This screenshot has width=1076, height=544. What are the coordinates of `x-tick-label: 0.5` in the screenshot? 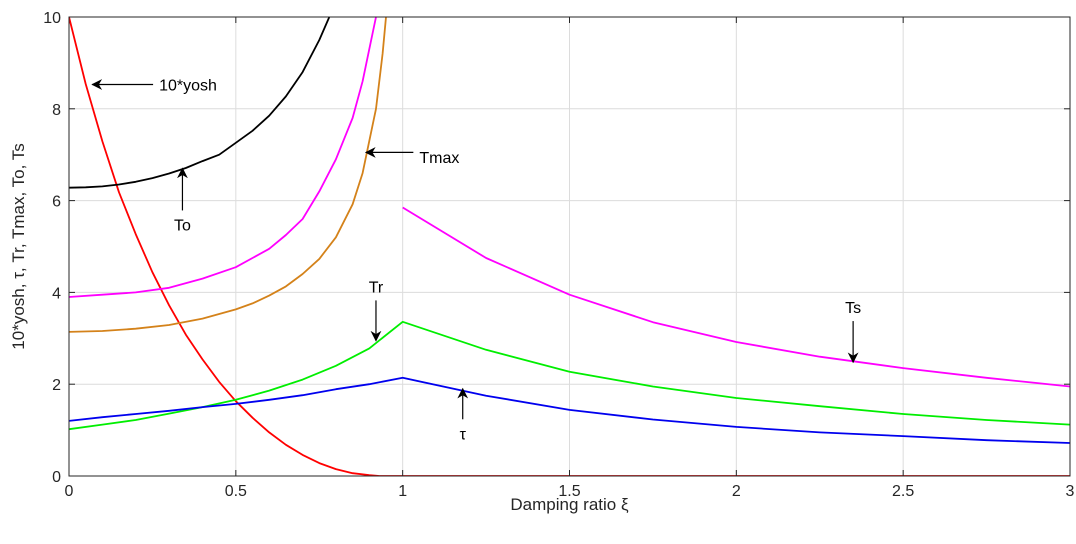 It's located at (236, 491).